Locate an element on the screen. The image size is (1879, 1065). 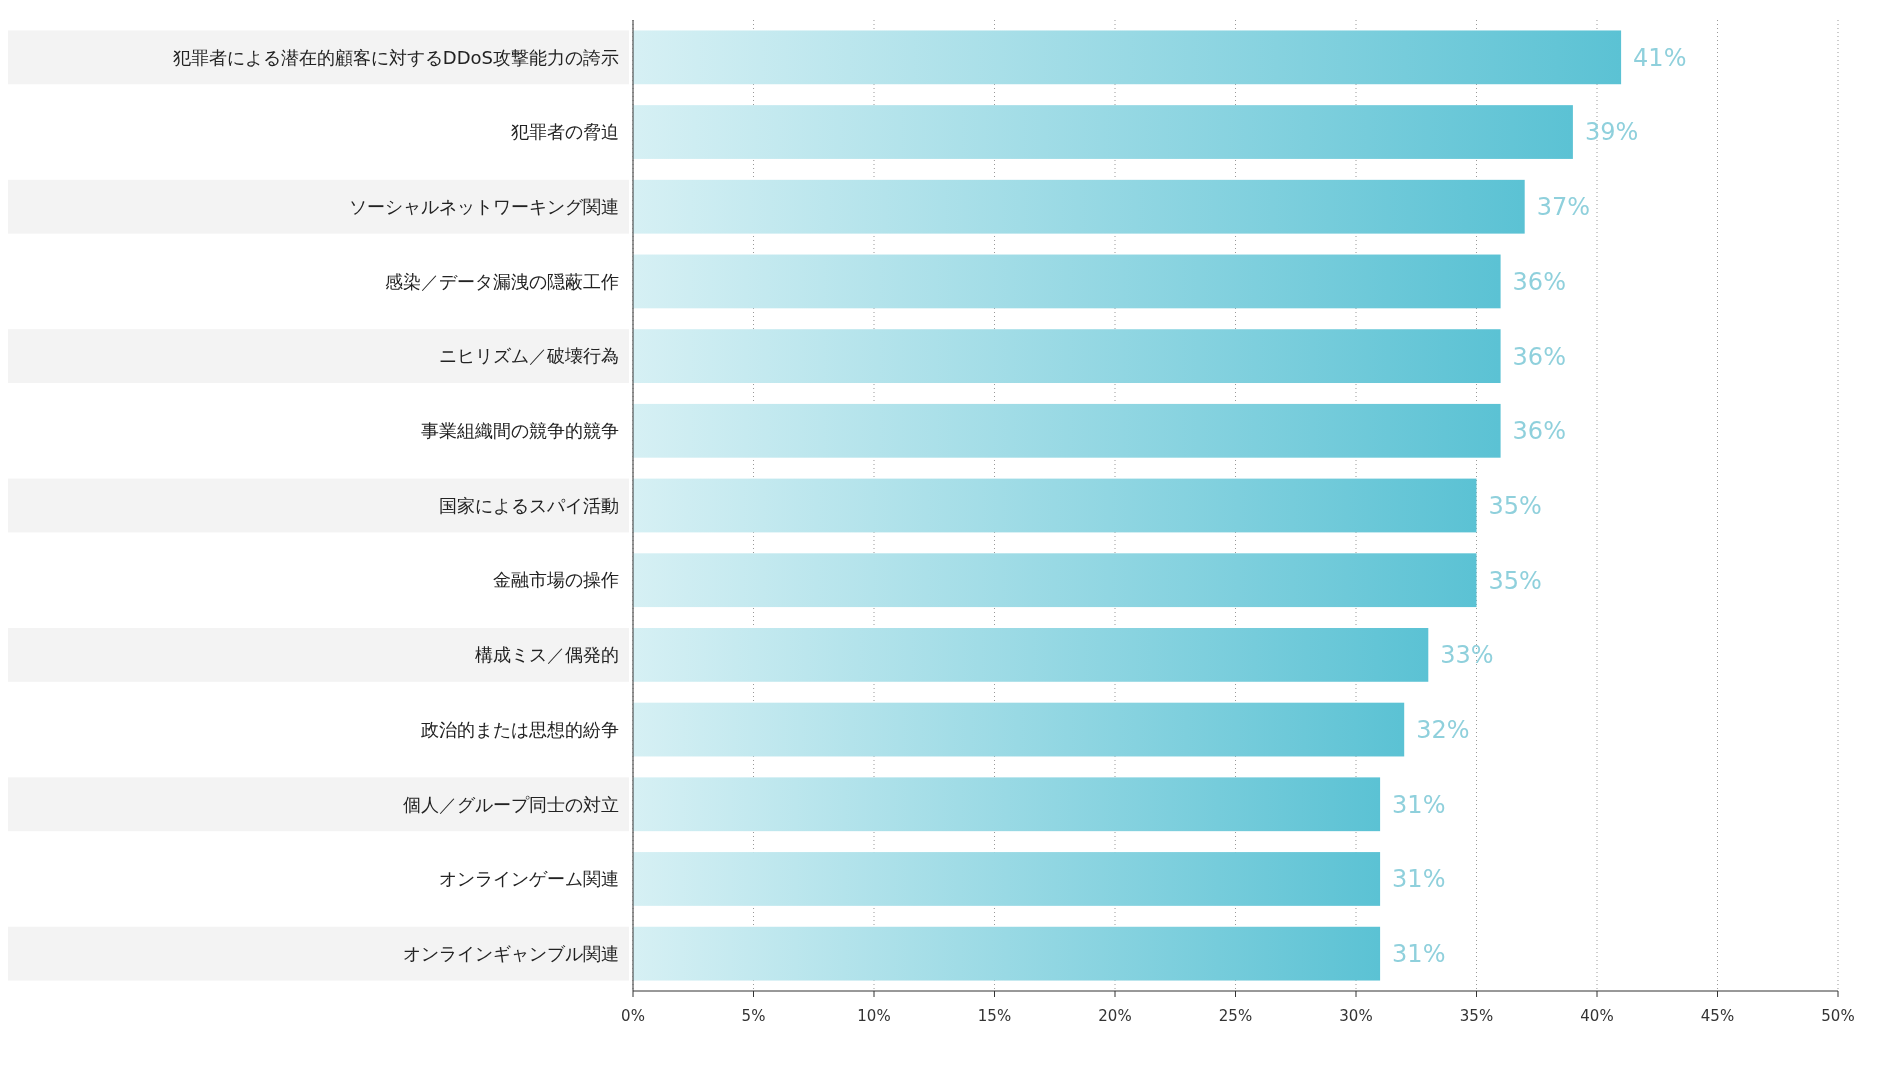
y-tick-label: 個人／グループ同士の対立 is located at coordinates (511, 804).